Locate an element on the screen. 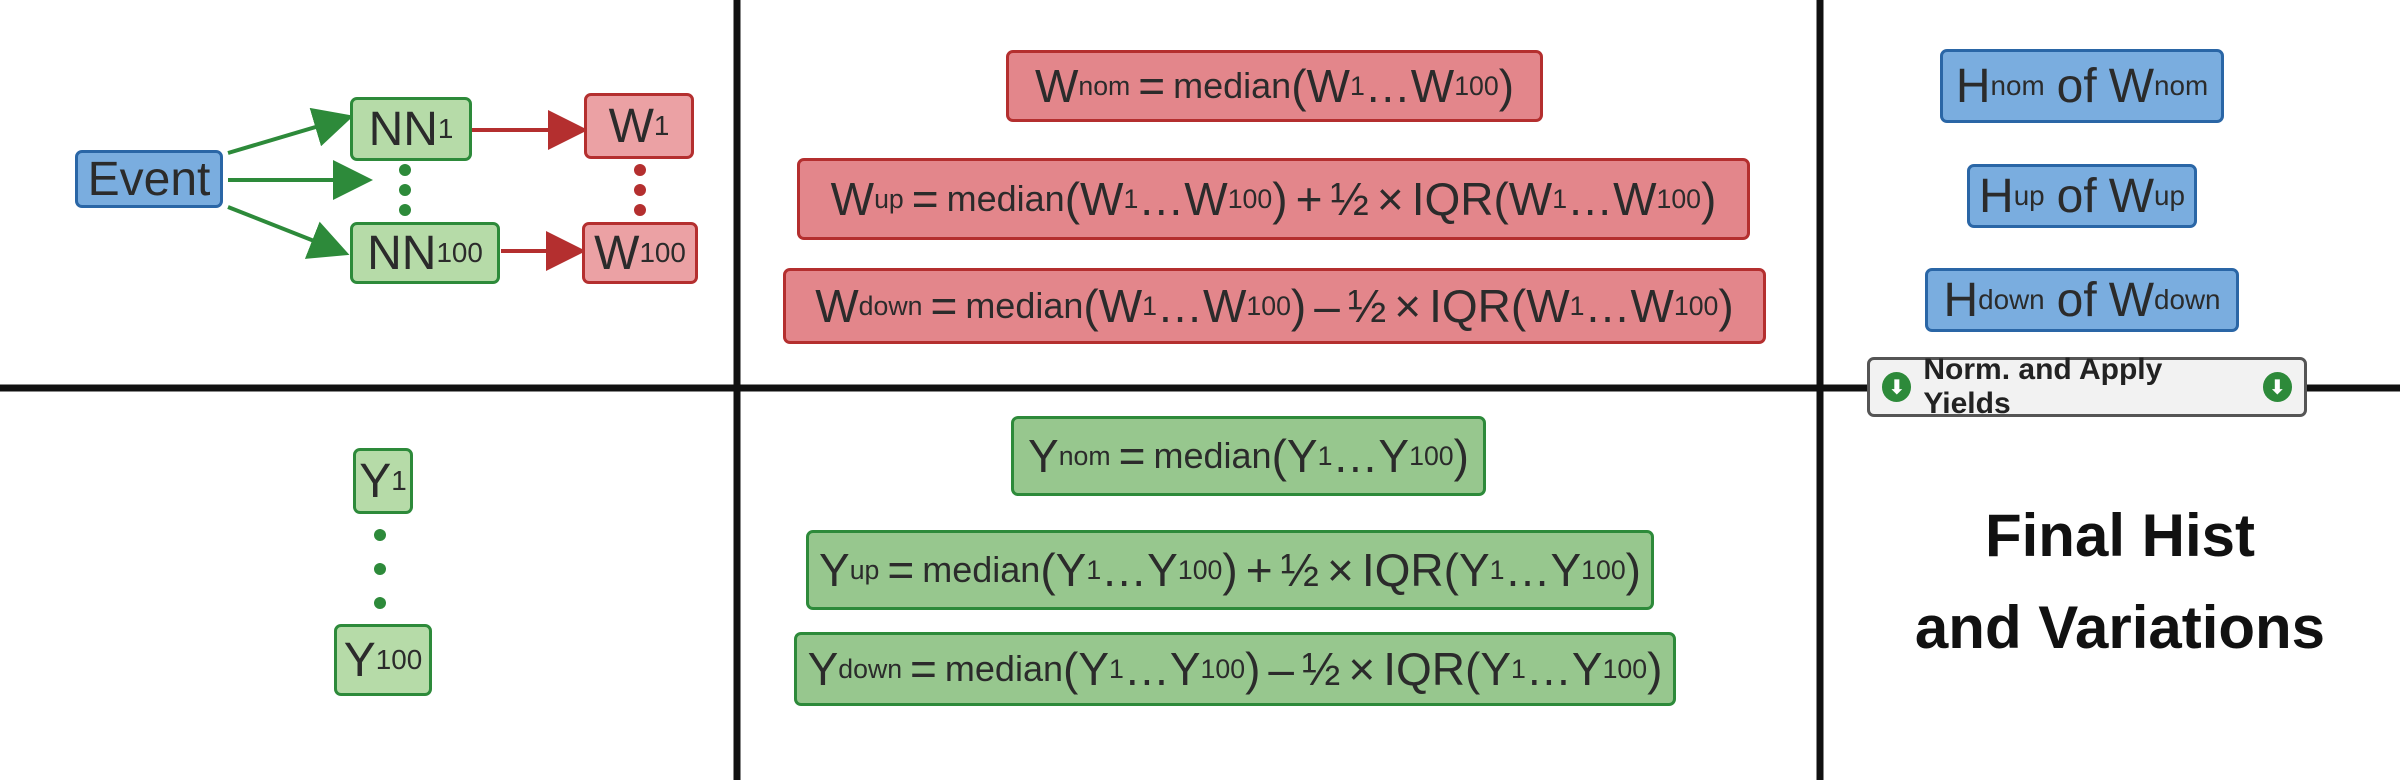 The width and height of the screenshot is (2400, 780). norm-apply-yields-label: Norm. and Apply Yields is located at coordinates (2043, 386).